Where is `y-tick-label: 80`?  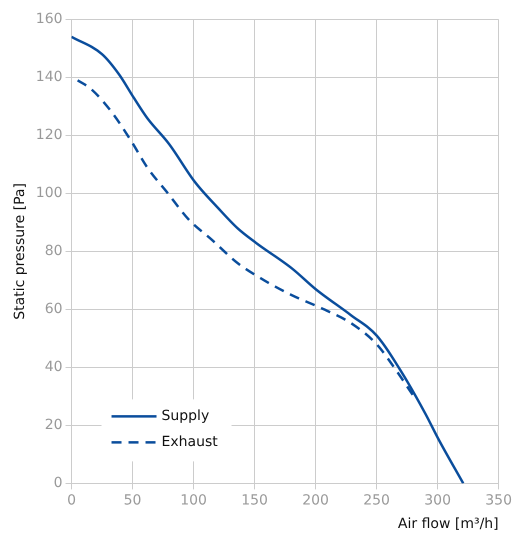
y-tick-label: 80 is located at coordinates (53, 251).